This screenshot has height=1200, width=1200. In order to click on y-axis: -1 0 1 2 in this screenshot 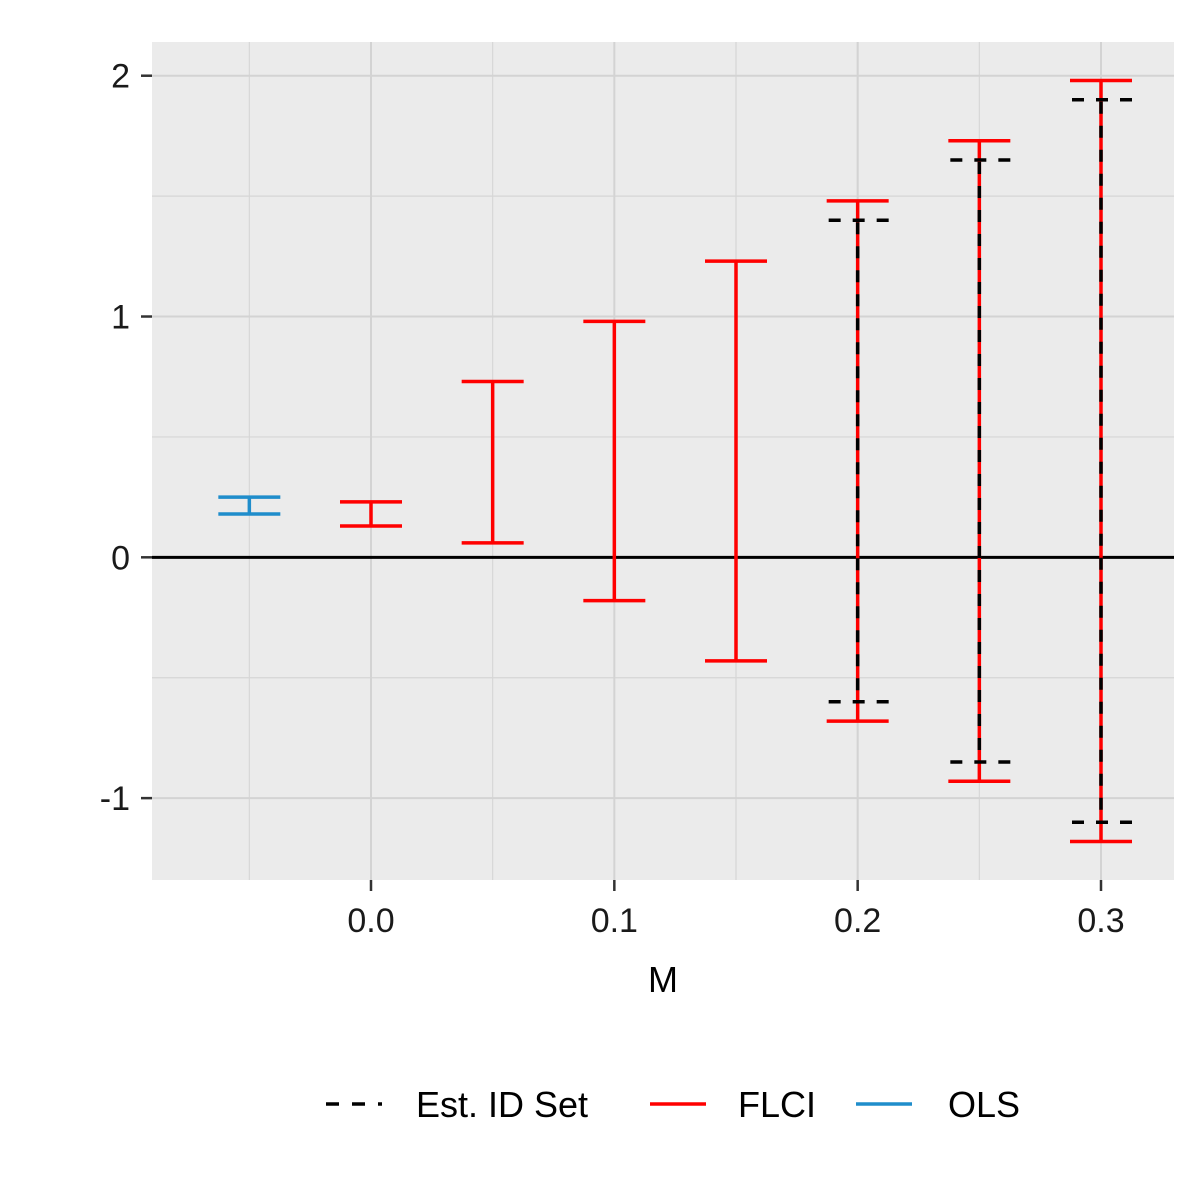, I will do `click(126, 438)`.